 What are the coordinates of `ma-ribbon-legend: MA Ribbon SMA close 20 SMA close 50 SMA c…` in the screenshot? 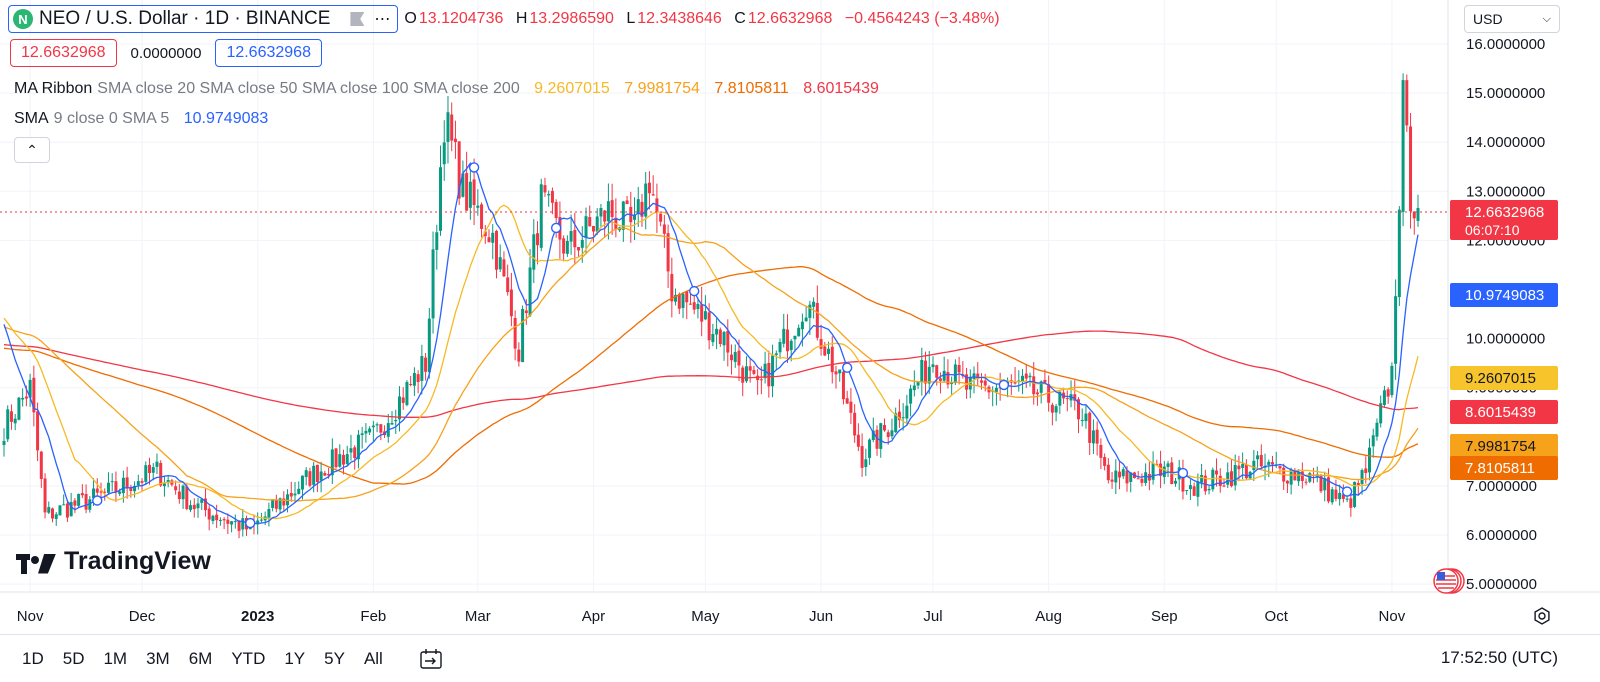 It's located at (446, 89).